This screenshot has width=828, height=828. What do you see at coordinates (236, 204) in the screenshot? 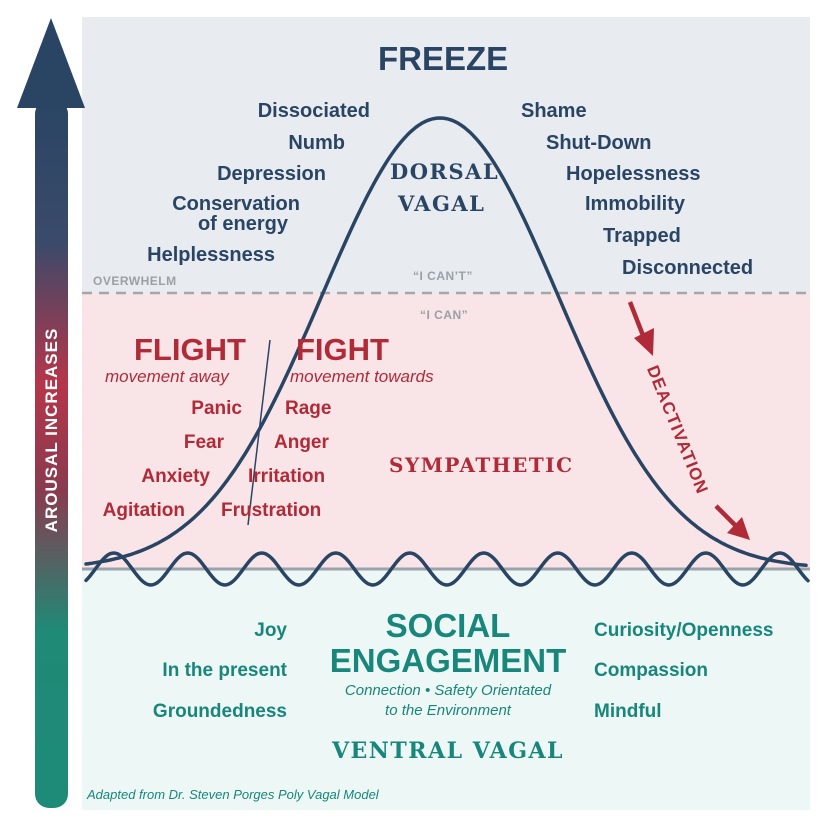
I see `freeze-left-conservation: Conservation` at bounding box center [236, 204].